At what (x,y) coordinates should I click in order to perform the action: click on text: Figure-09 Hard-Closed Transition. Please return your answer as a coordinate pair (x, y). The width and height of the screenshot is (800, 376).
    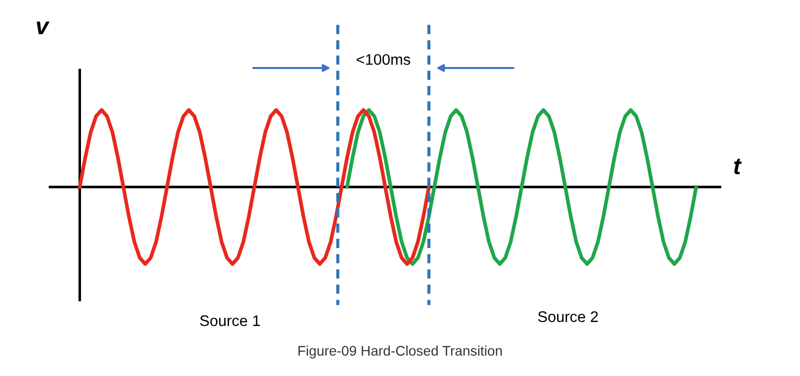
    Looking at the image, I should click on (400, 352).